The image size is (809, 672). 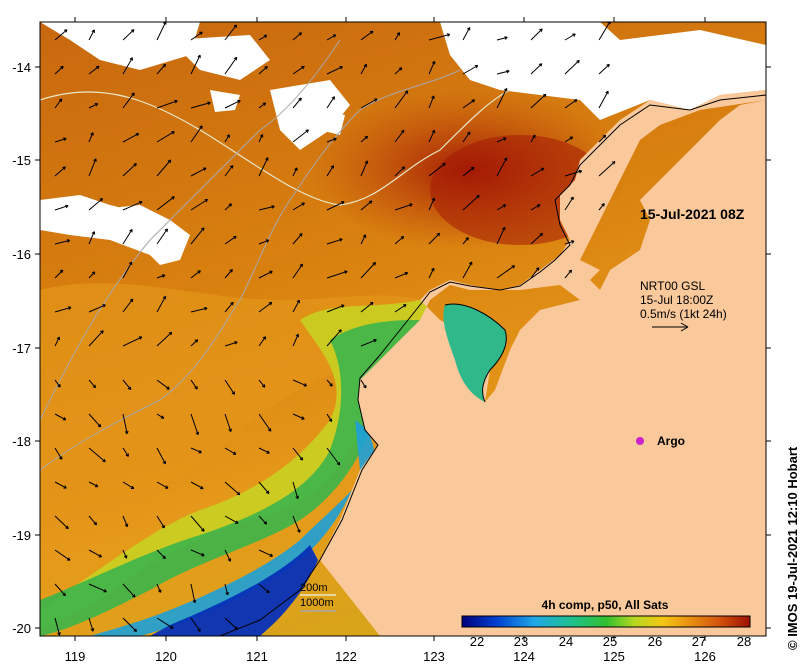 I want to click on sst-band-cyan, so click(x=232, y=528).